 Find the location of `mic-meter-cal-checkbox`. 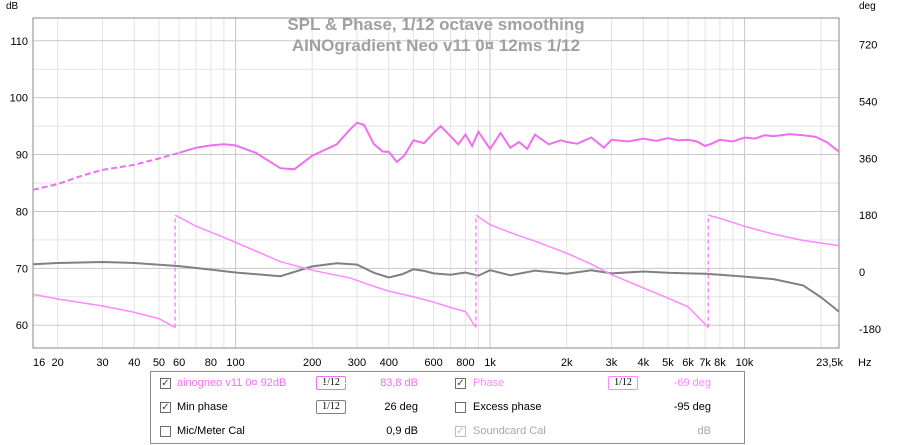

mic-meter-cal-checkbox is located at coordinates (165, 431).